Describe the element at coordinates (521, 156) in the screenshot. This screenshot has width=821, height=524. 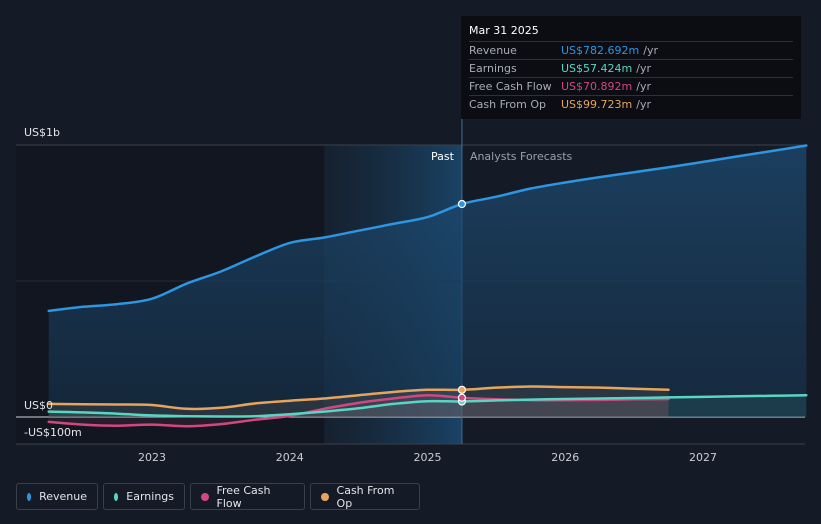
I see `forecast-label: Analysts Forecasts` at that location.